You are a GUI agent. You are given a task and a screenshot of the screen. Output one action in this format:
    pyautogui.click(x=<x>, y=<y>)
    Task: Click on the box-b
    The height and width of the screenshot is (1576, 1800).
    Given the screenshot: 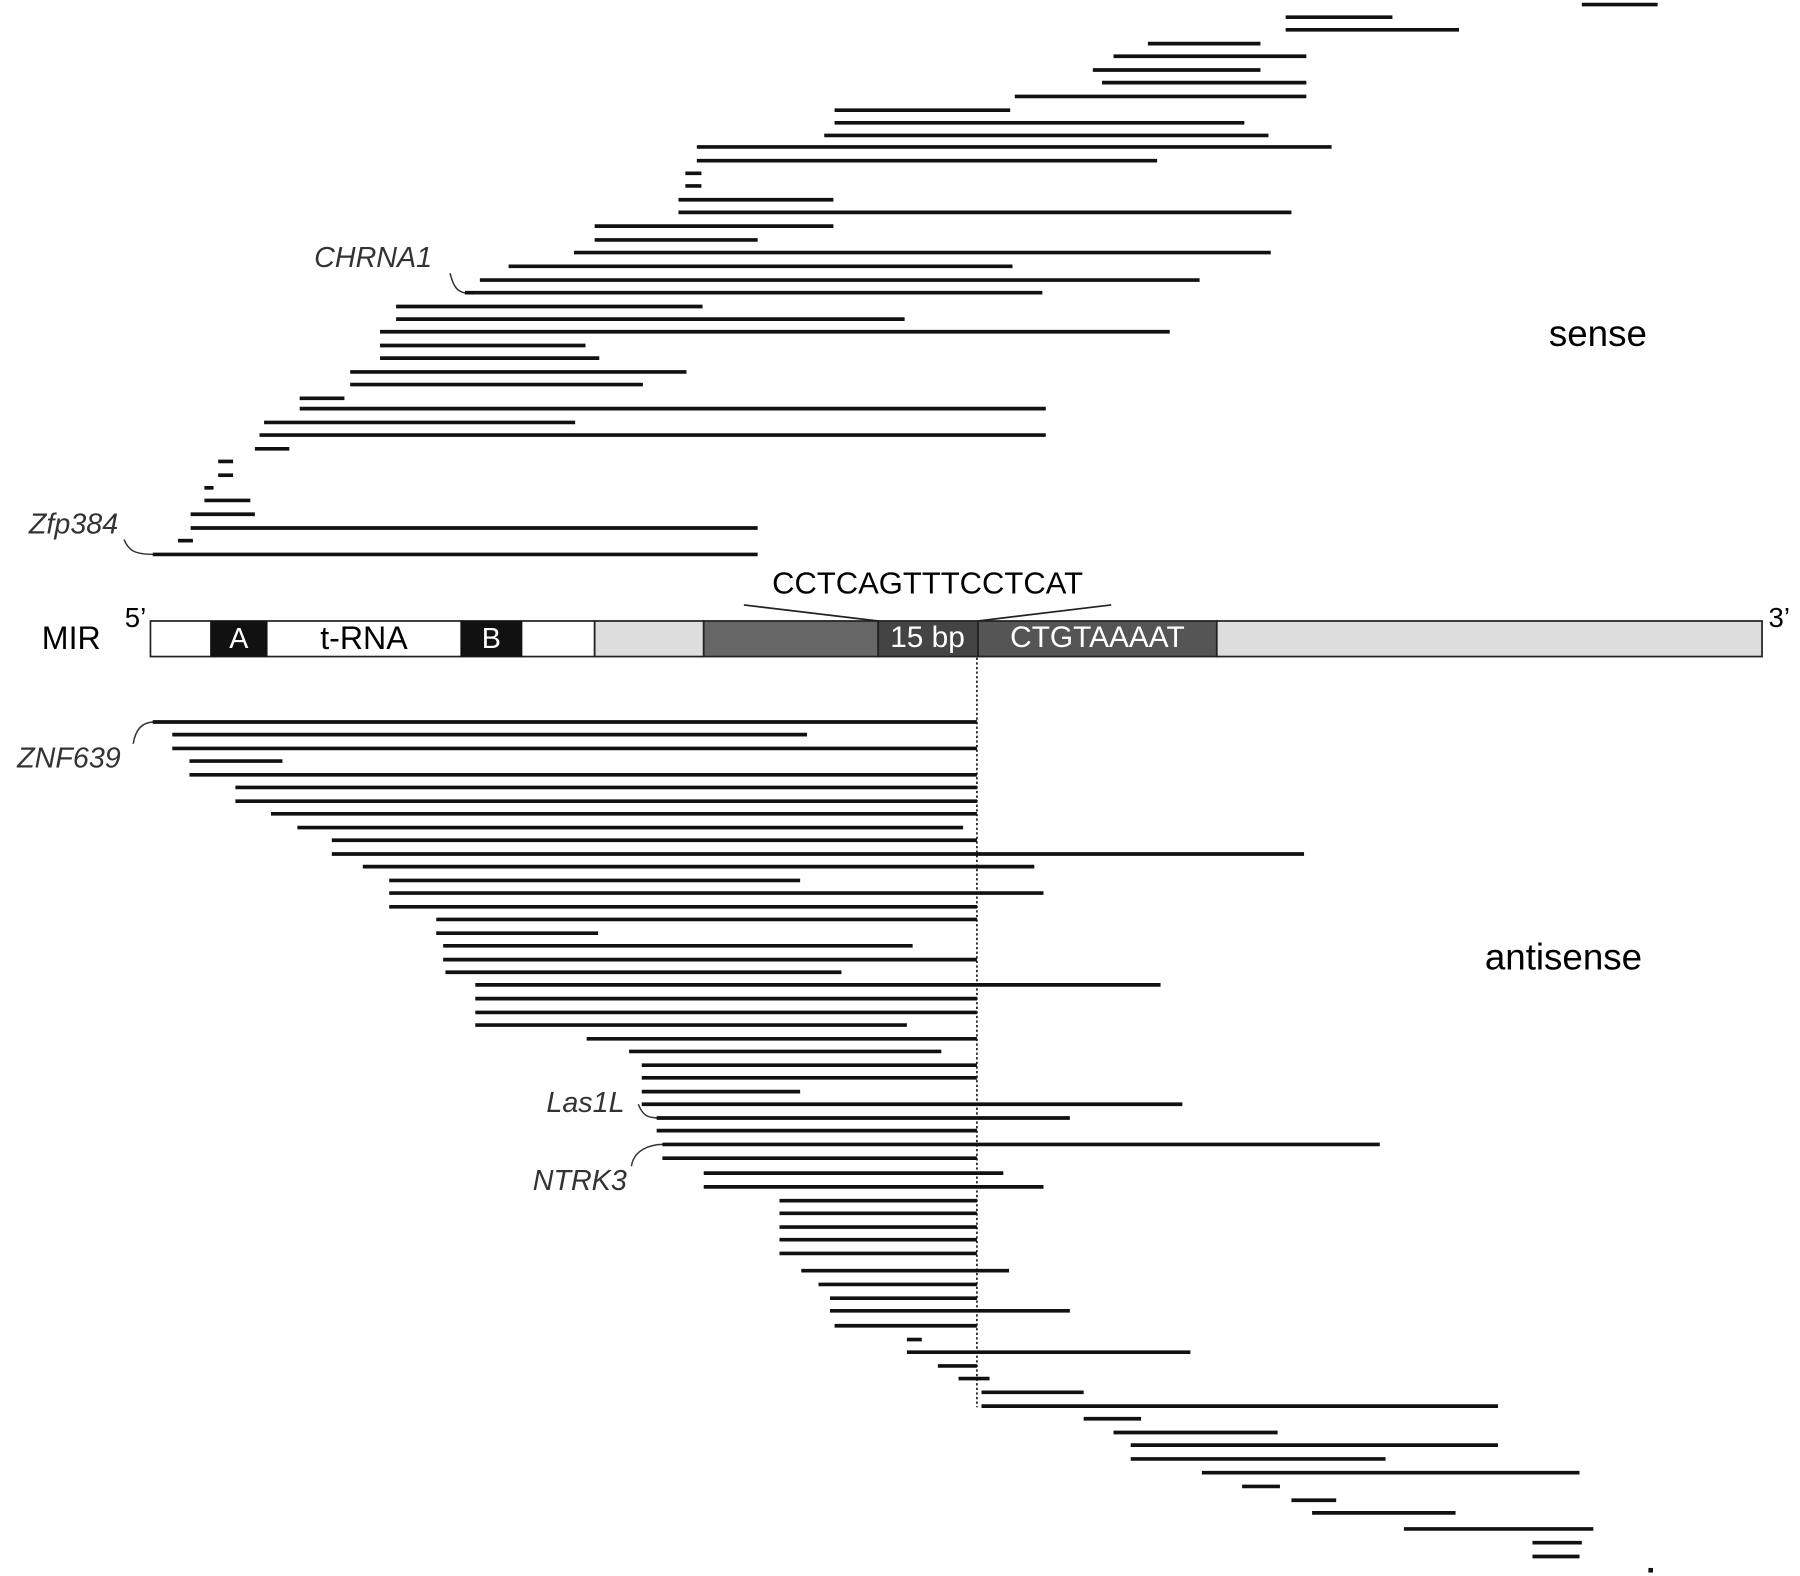 What is the action you would take?
    pyautogui.click(x=491, y=638)
    